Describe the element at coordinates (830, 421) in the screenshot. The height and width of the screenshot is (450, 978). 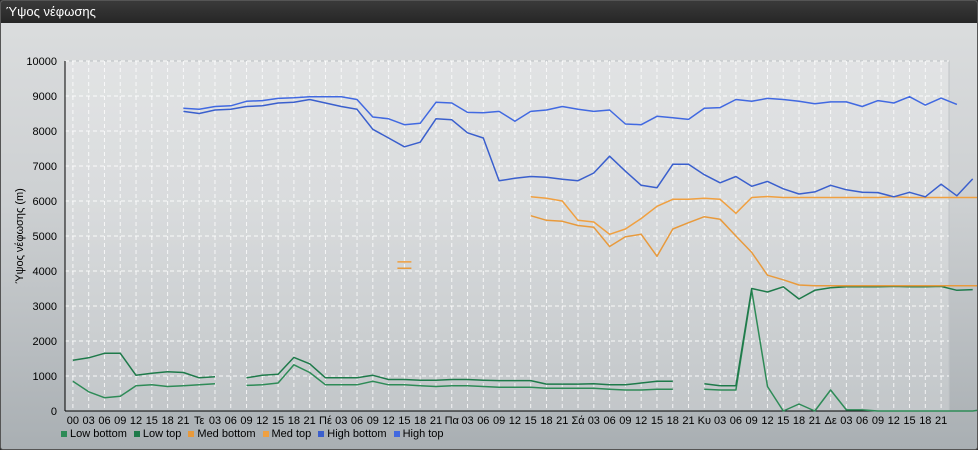
I see `x-tick-label: Δε` at that location.